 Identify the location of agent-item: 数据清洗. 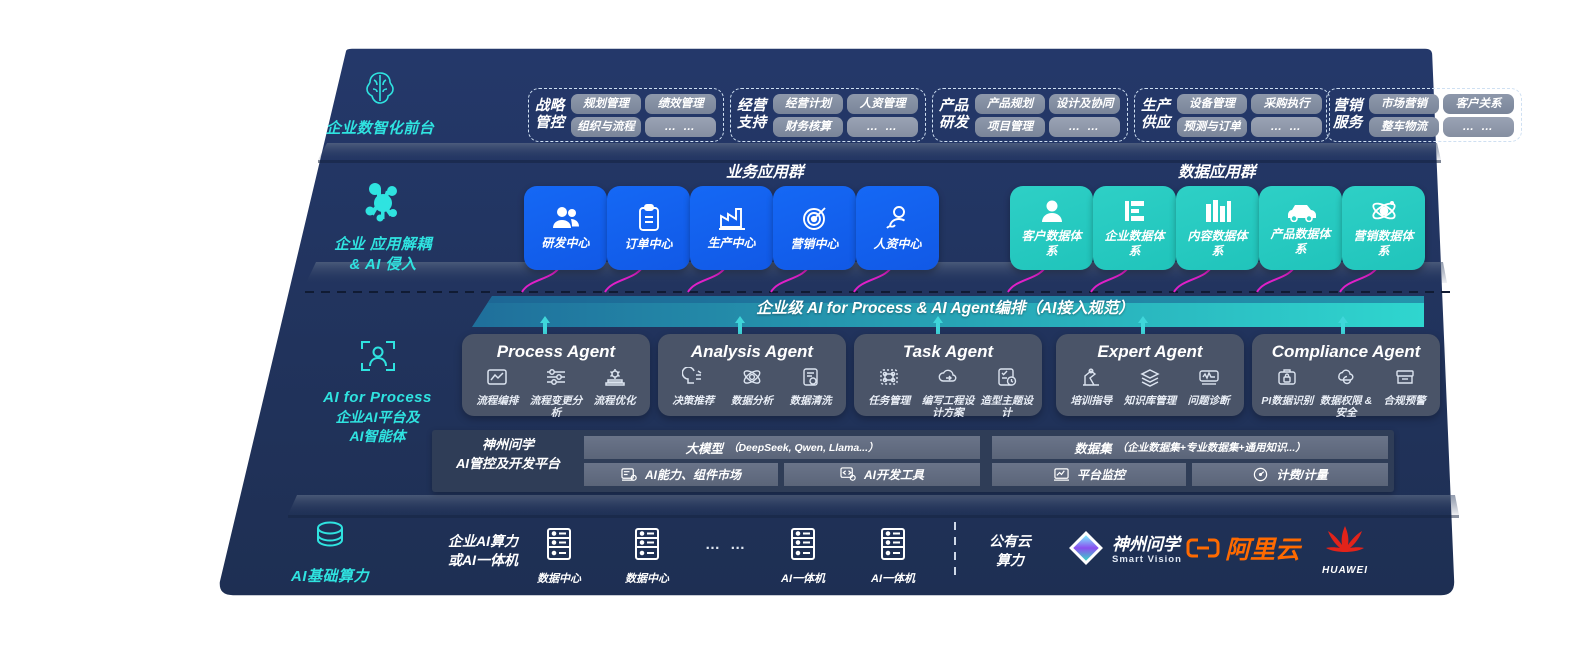
(811, 387).